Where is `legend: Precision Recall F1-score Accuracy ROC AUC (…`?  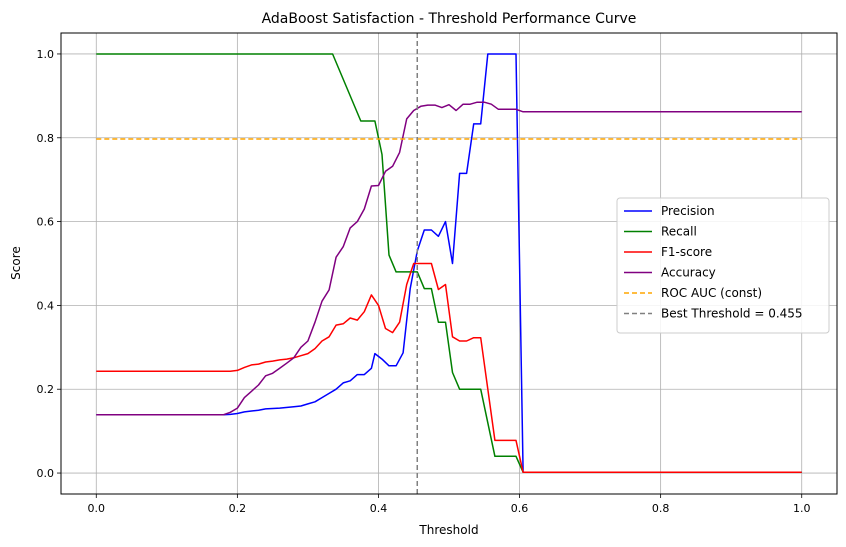 legend: Precision Recall F1-score Accuracy ROC AUC (… is located at coordinates (723, 265).